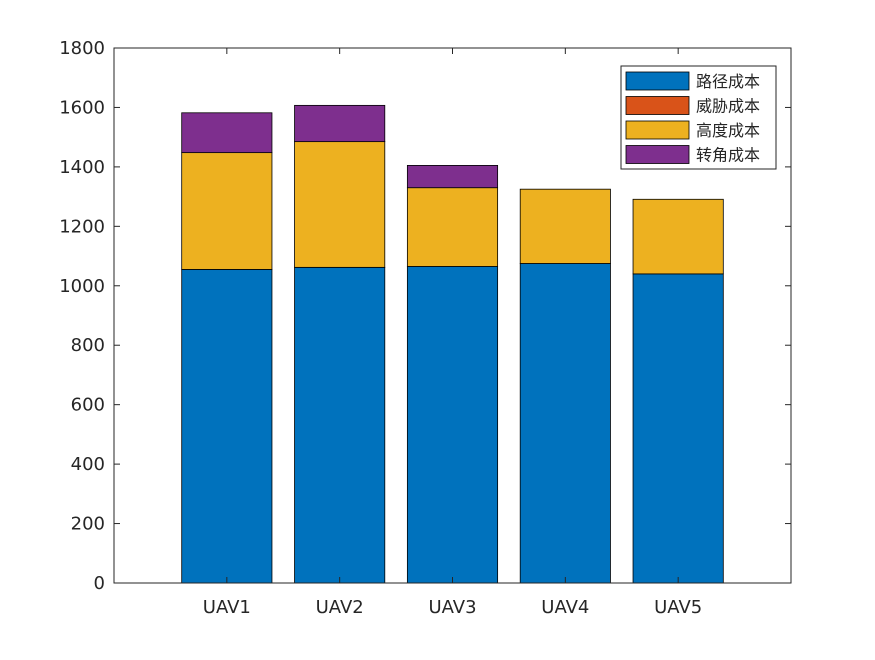  What do you see at coordinates (99, 583) in the screenshot?
I see `y-tick-label: 0` at bounding box center [99, 583].